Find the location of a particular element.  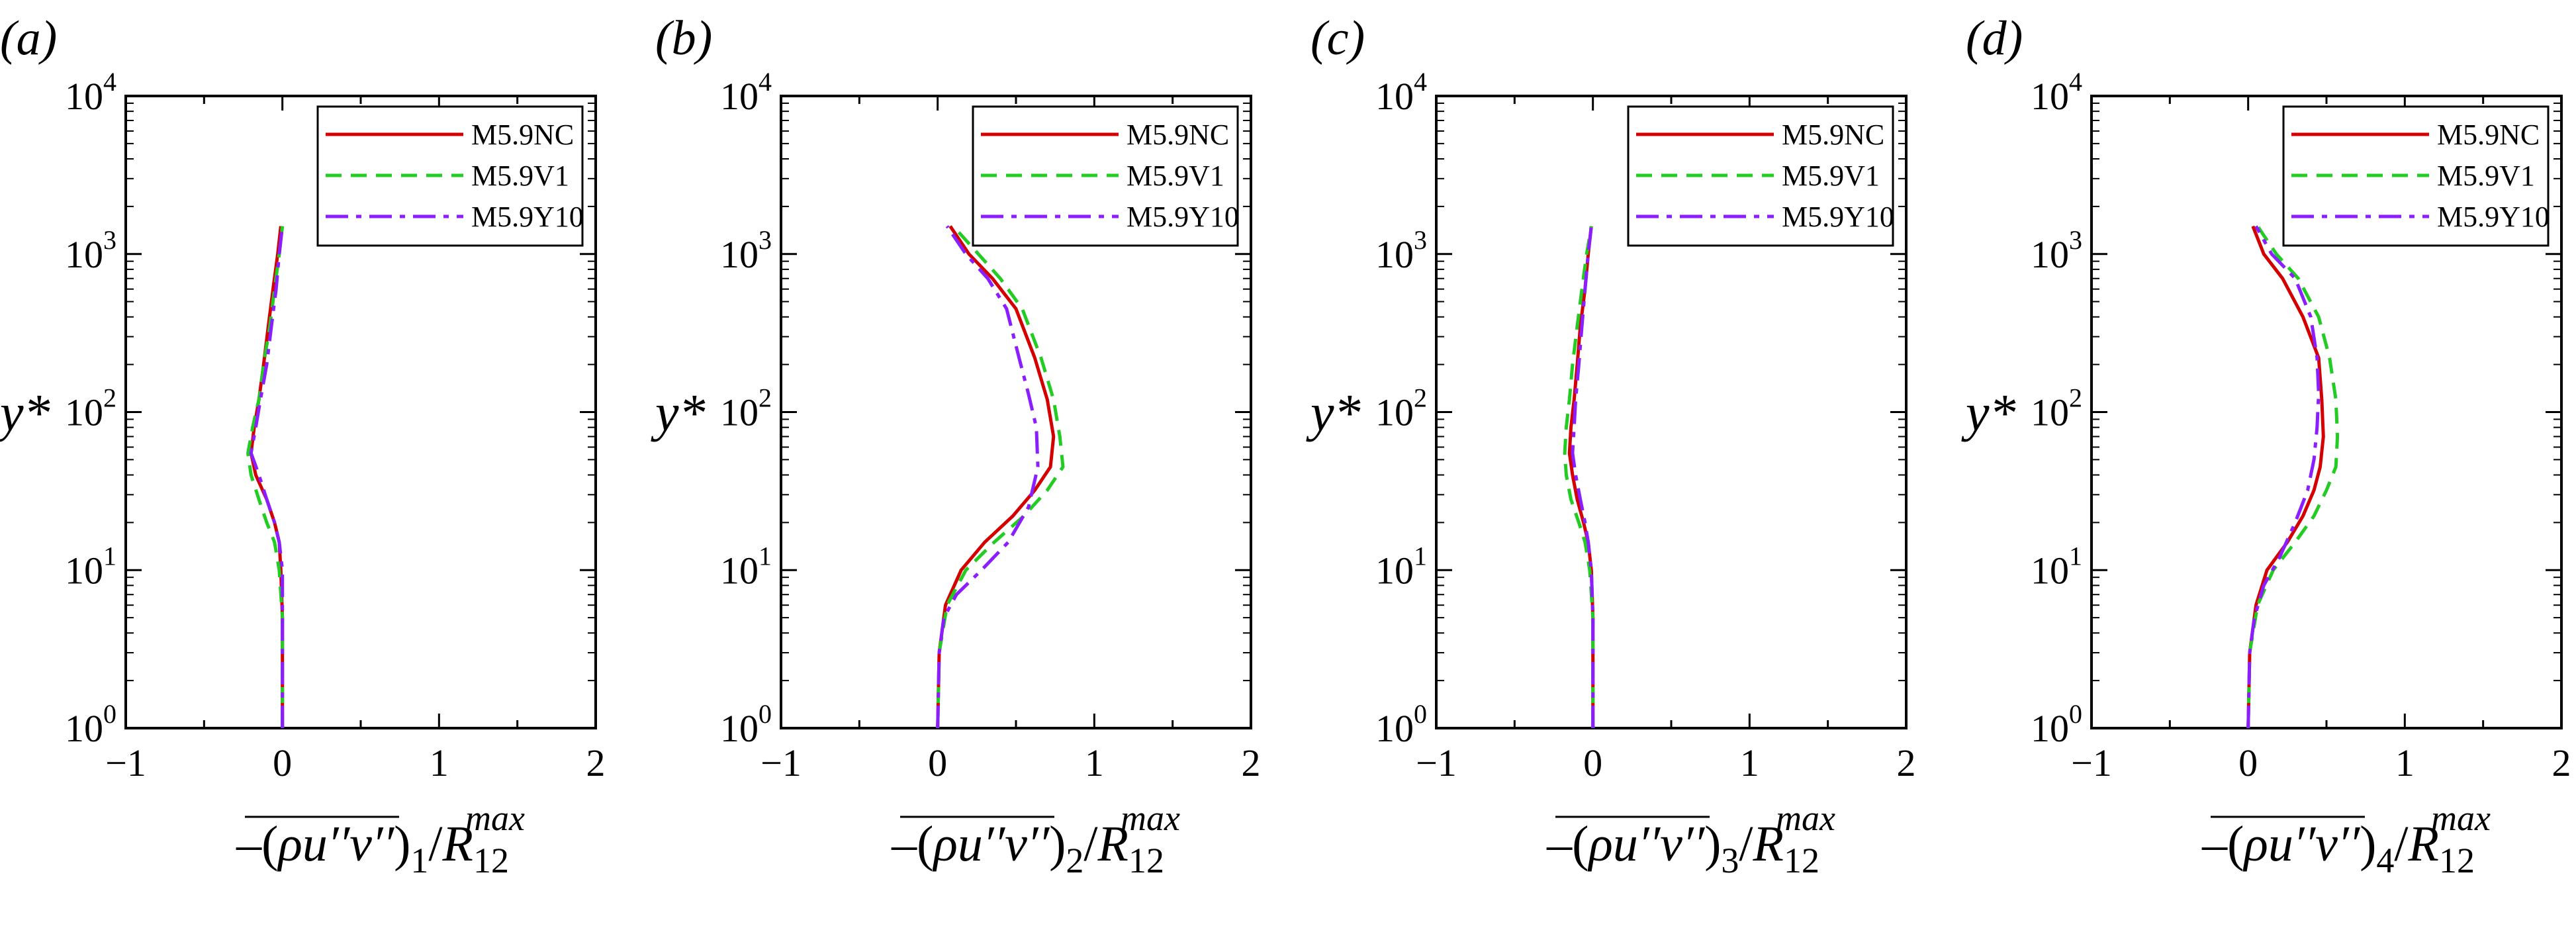

panel-label: (c) is located at coordinates (1338, 38).